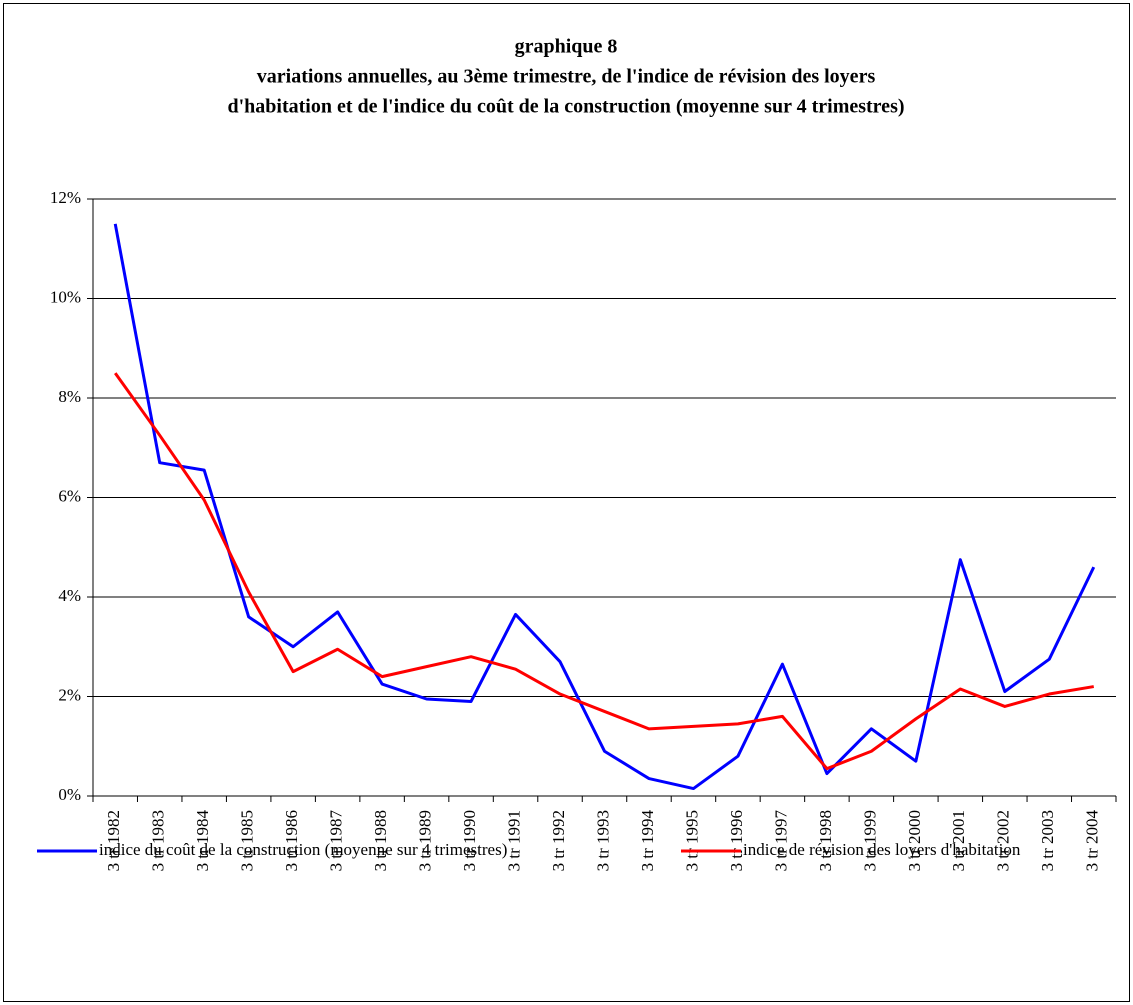 Image resolution: width=1133 pixels, height=1005 pixels. I want to click on x-tick-label: 3 tr 1984, so click(202, 841).